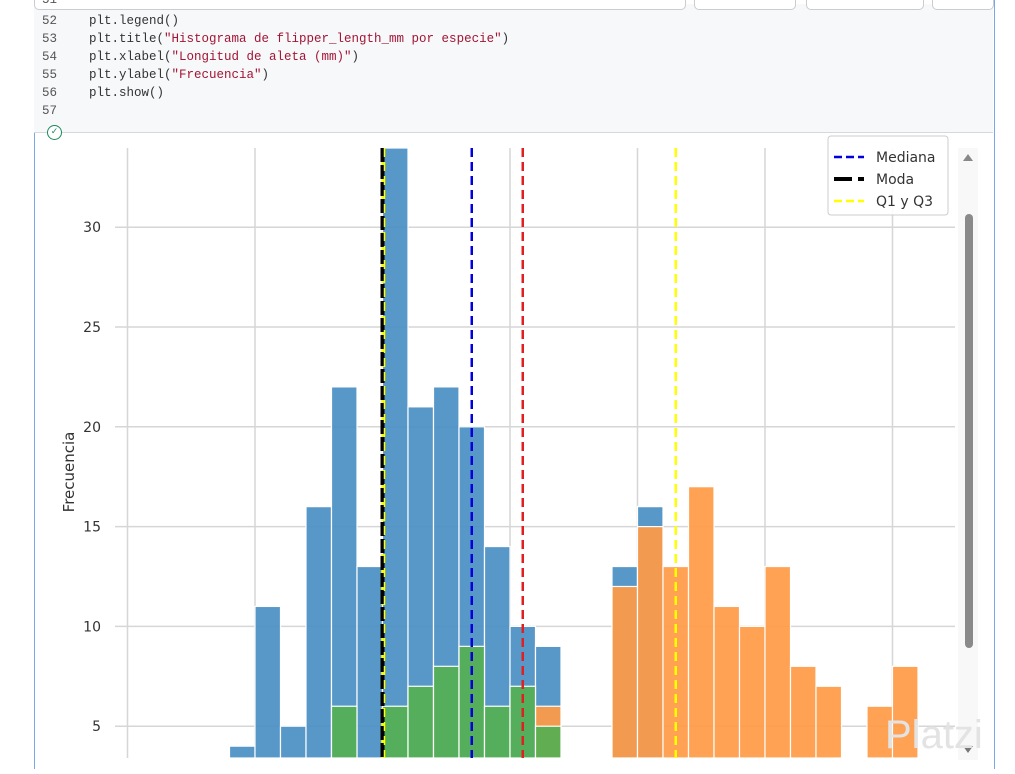  What do you see at coordinates (50, 21) in the screenshot?
I see `line-number: 52` at bounding box center [50, 21].